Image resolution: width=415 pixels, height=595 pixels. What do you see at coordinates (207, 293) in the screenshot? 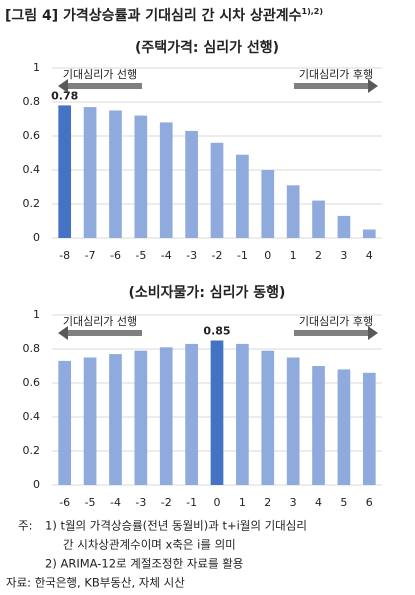
I see `chart-title: (소비자물가: 심리가 동행)` at bounding box center [207, 293].